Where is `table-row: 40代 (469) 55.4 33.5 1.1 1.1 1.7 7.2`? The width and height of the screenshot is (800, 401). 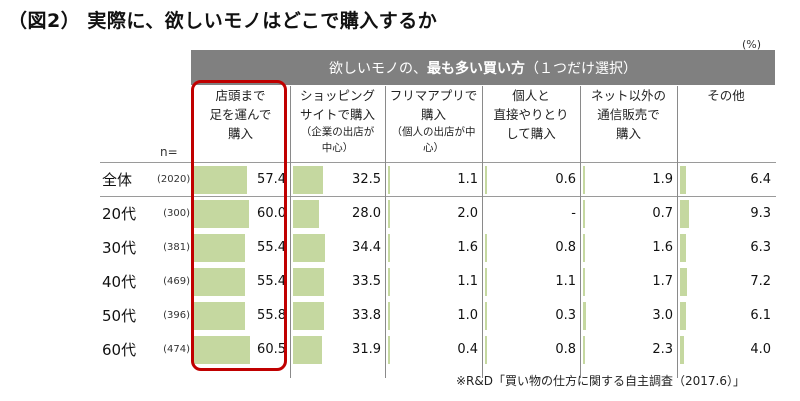
table-row: 40代 (469) 55.4 33.5 1.1 1.1 1.7 7.2 is located at coordinates (438, 282).